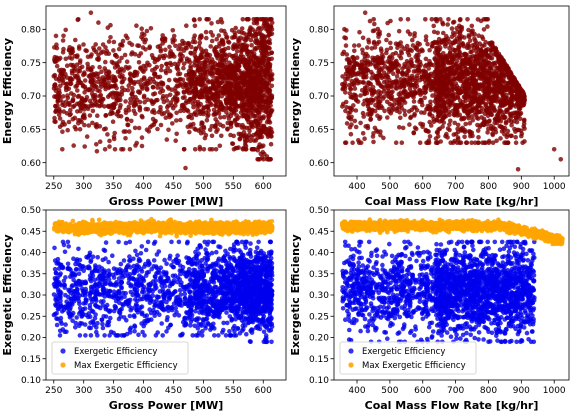 The width and height of the screenshot is (577, 415). Describe the element at coordinates (319, 131) in the screenshot. I see `y-tick-label: 0.65` at that location.